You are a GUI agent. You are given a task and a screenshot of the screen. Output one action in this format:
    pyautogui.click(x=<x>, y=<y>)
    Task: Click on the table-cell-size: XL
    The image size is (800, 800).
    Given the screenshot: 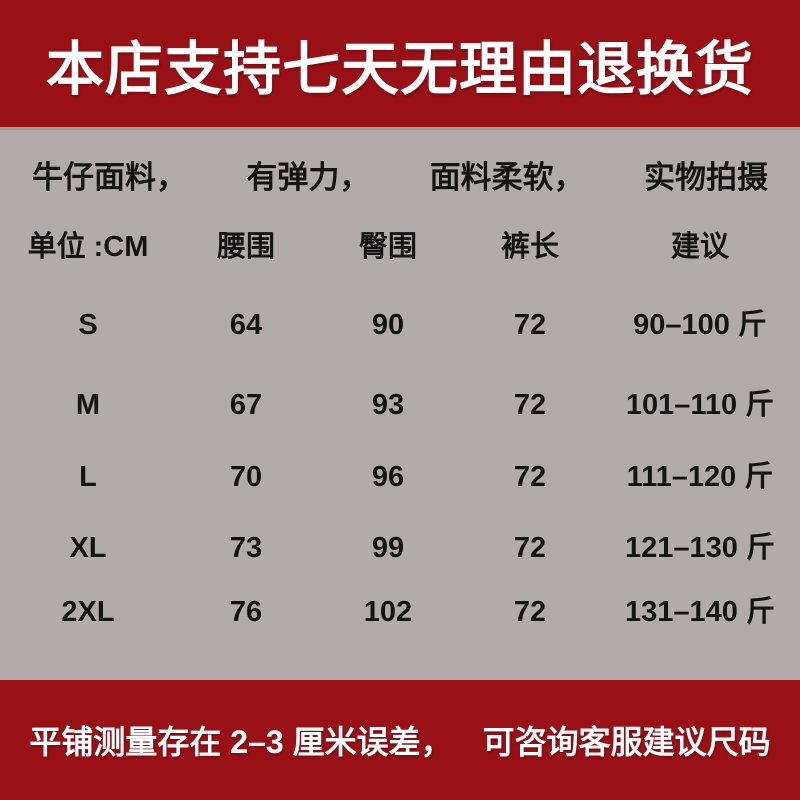 What is the action you would take?
    pyautogui.click(x=88, y=548)
    